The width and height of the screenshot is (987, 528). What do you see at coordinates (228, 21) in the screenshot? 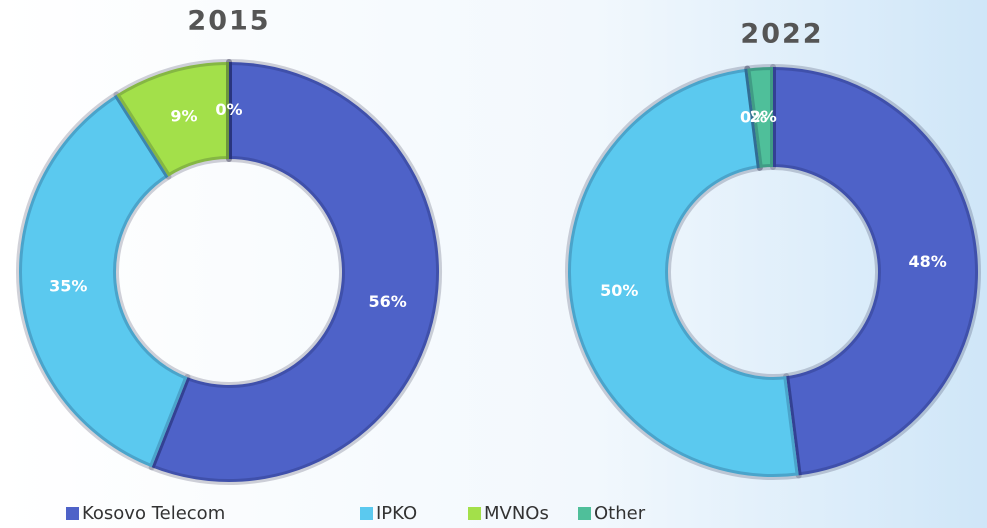
I see `chart-title: 2015` at bounding box center [228, 21].